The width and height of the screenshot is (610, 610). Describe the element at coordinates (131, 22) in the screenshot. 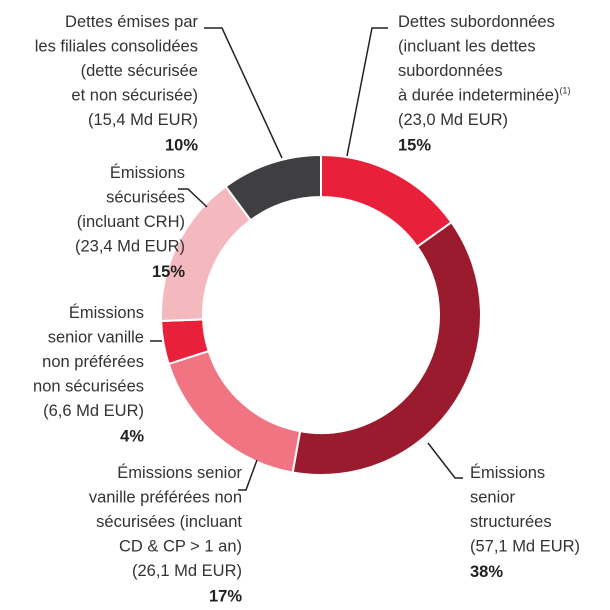

I see `segment-label: Dettes émises par` at that location.